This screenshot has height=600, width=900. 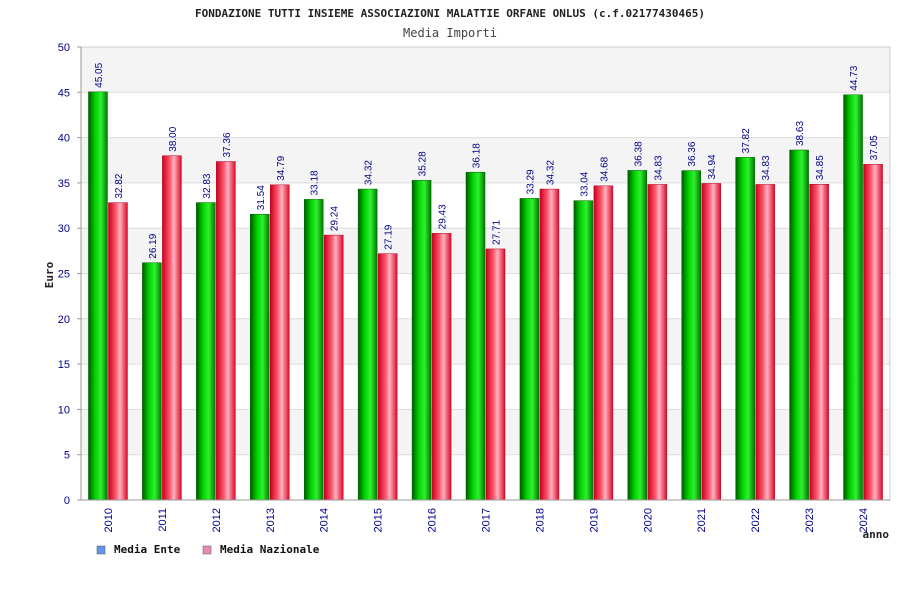 I want to click on bar-media-nazionale-2014, so click(x=333, y=367).